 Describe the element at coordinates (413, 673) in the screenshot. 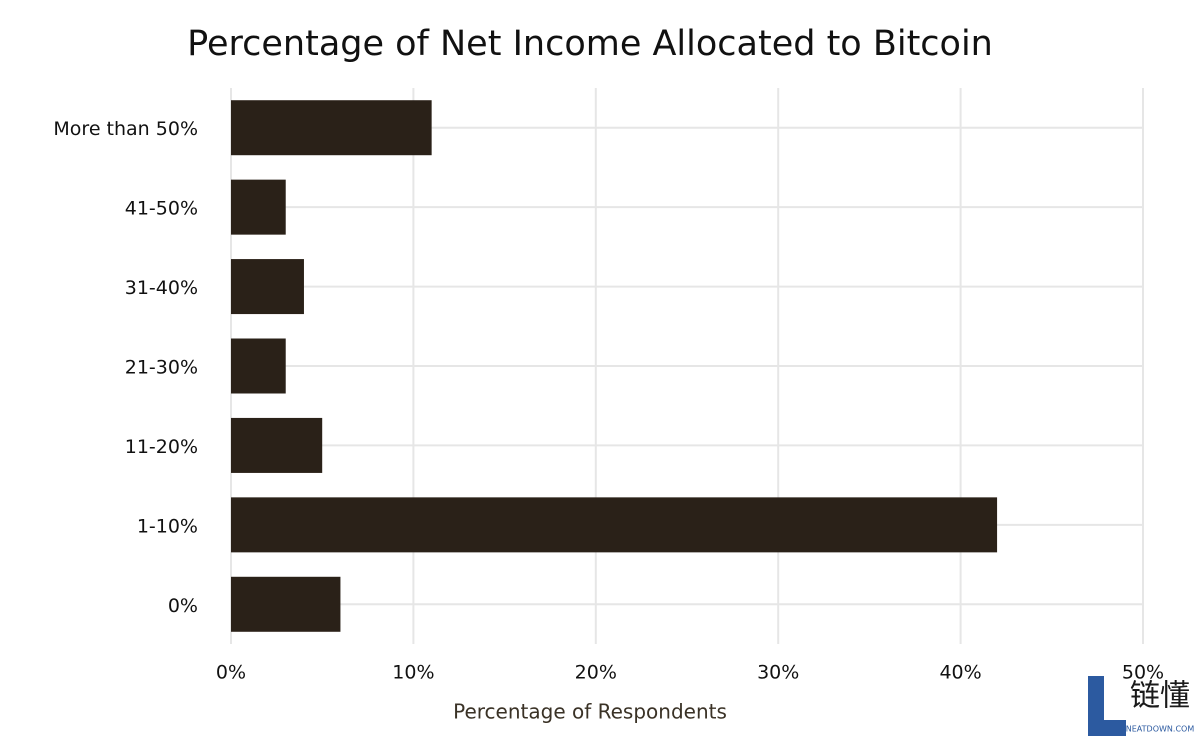

I see `x-tick-label: 10%` at that location.